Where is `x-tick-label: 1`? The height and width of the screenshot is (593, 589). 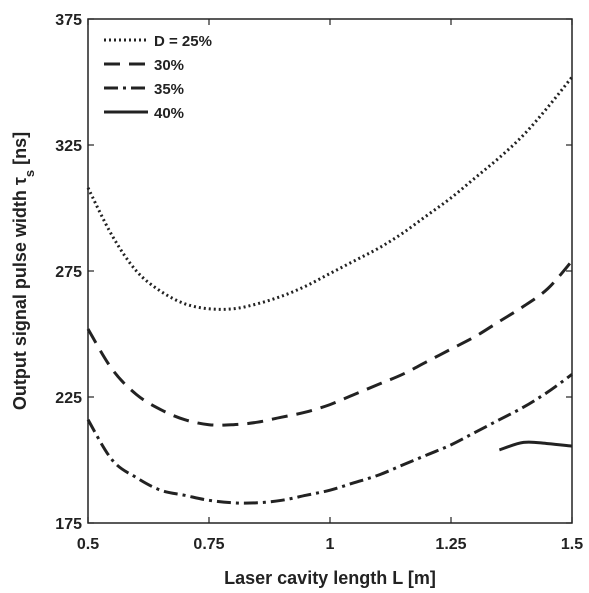
x-tick-label: 1 is located at coordinates (330, 544).